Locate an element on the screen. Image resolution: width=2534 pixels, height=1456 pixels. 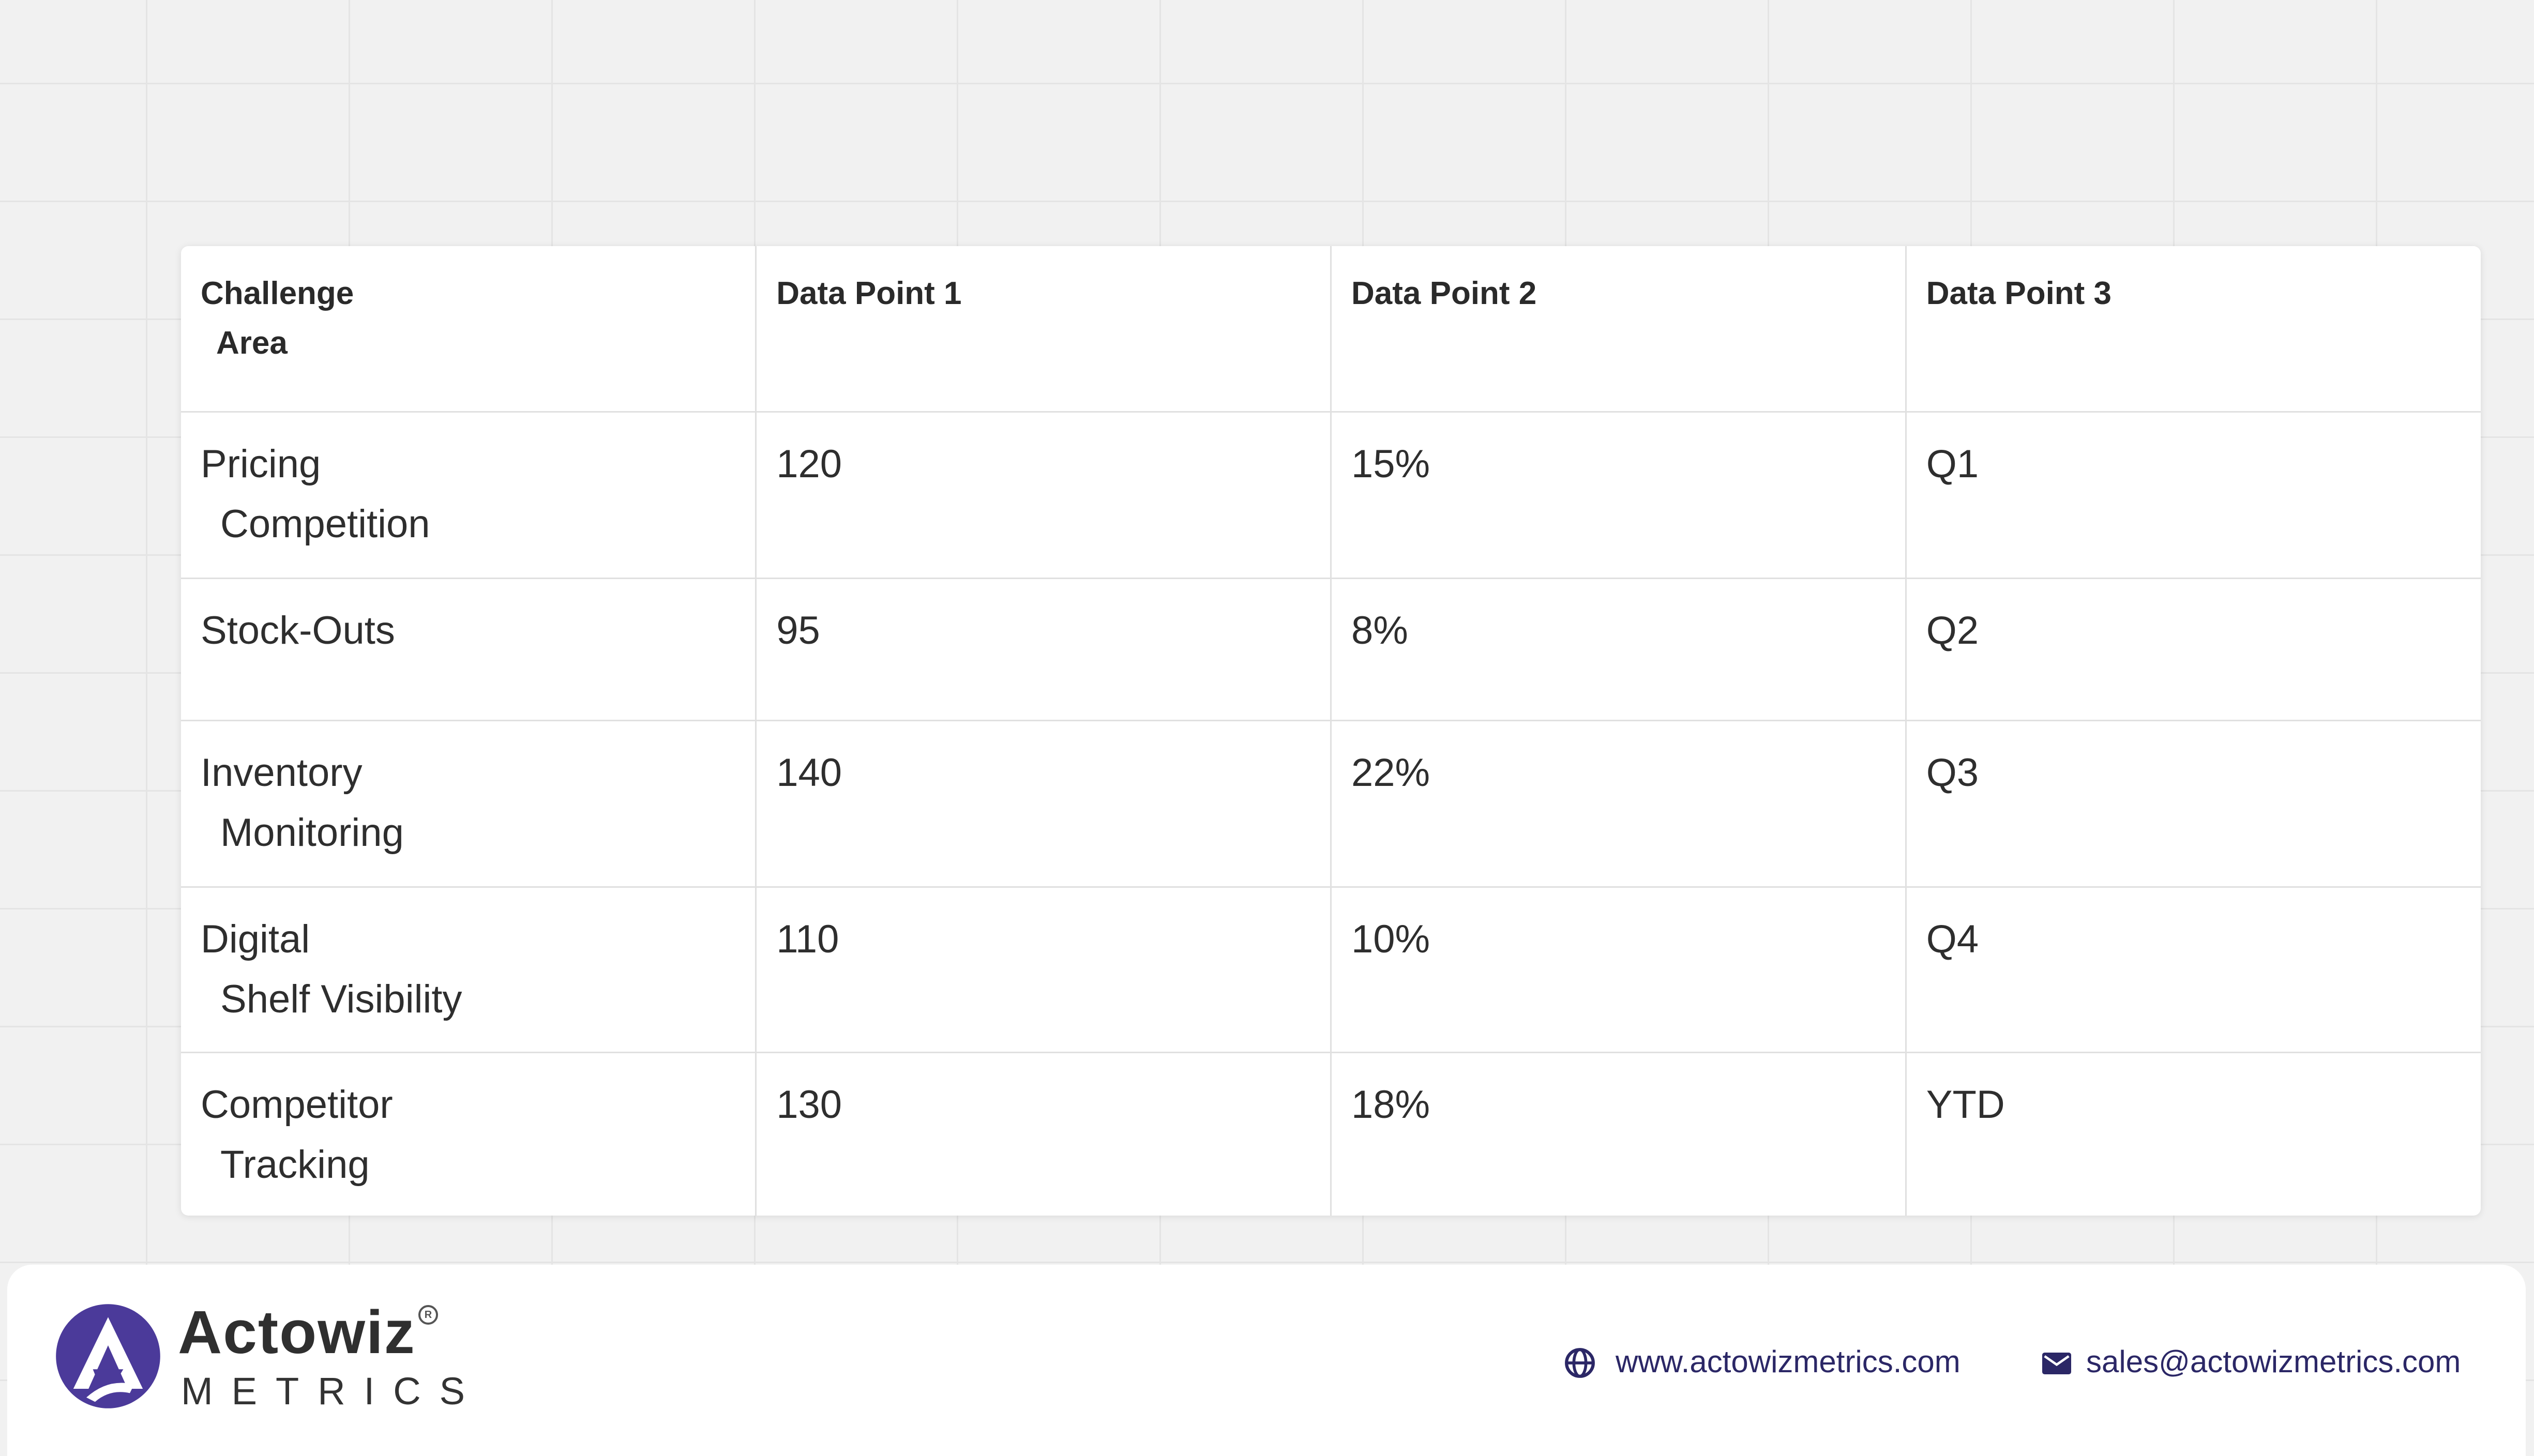
brand-subtitle: METRICS is located at coordinates (332, 1391).